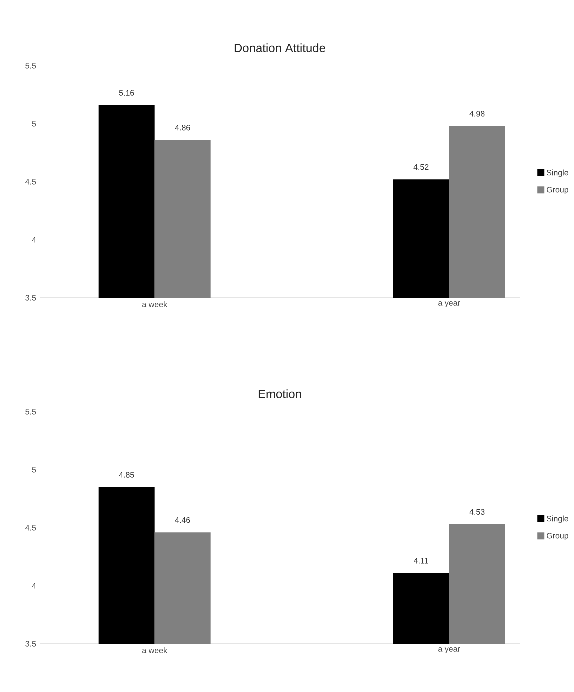 The height and width of the screenshot is (692, 574). What do you see at coordinates (126, 93) in the screenshot?
I see `data-label: 5.16` at bounding box center [126, 93].